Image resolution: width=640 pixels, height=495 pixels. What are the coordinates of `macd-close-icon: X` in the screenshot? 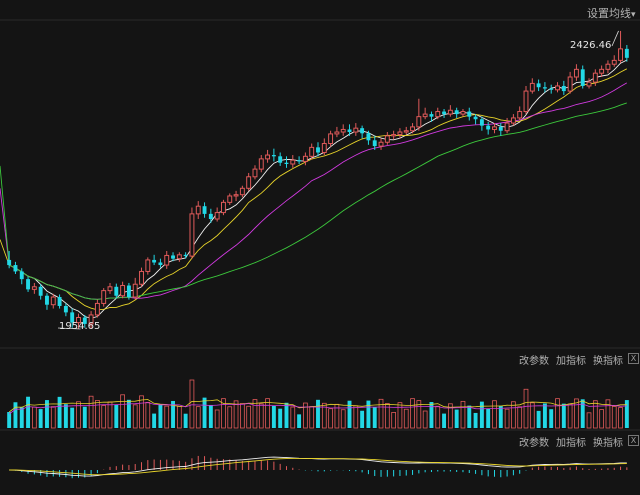 It's located at (633, 440).